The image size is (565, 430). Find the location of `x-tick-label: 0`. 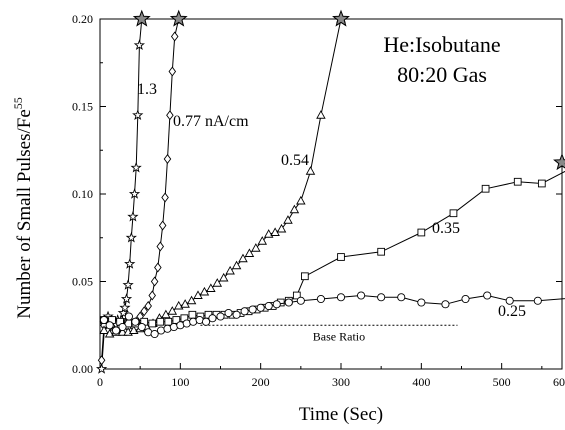

x-tick-label: 0 is located at coordinates (100, 382).